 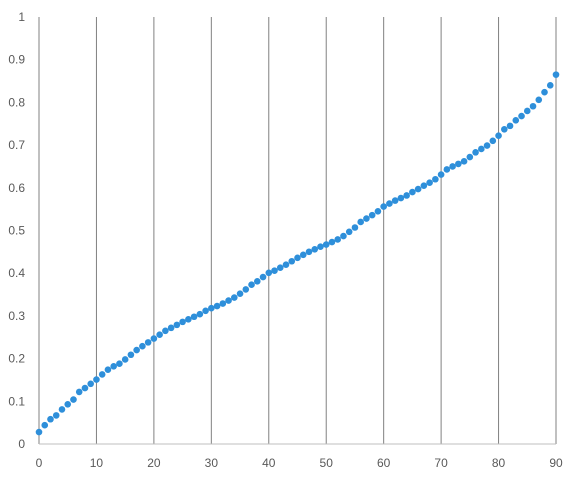 What do you see at coordinates (441, 463) in the screenshot?
I see `x-tick-label: 70` at bounding box center [441, 463].